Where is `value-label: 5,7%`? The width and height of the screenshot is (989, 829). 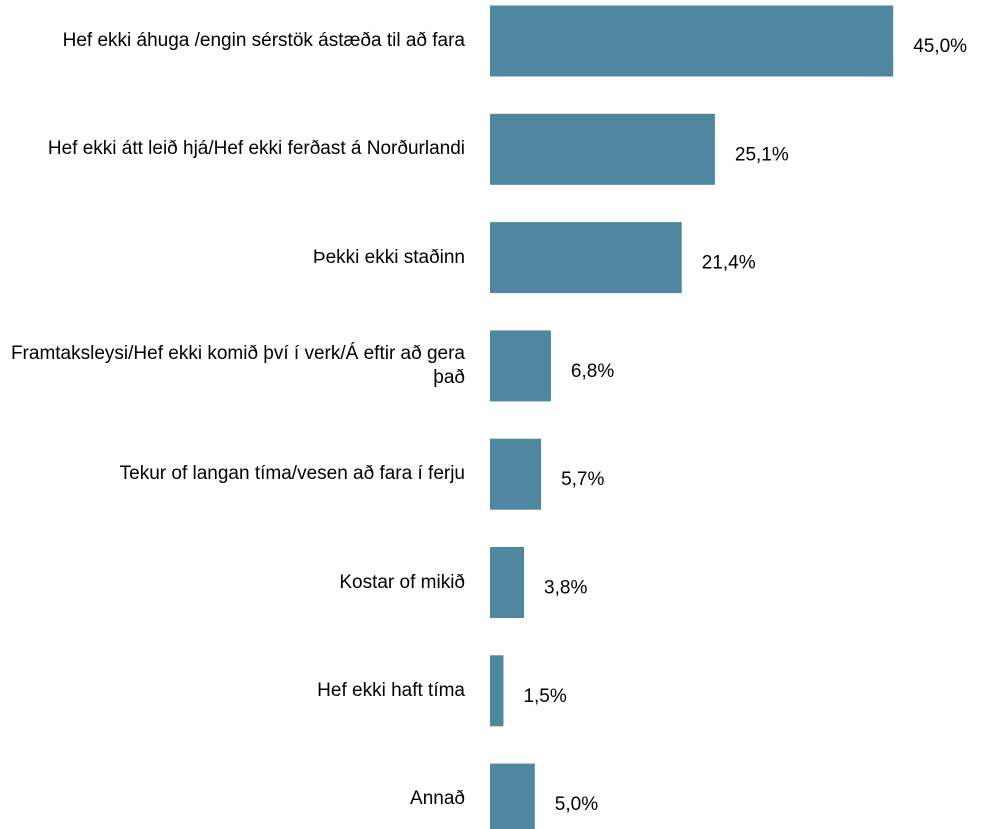
value-label: 5,7% is located at coordinates (582, 479).